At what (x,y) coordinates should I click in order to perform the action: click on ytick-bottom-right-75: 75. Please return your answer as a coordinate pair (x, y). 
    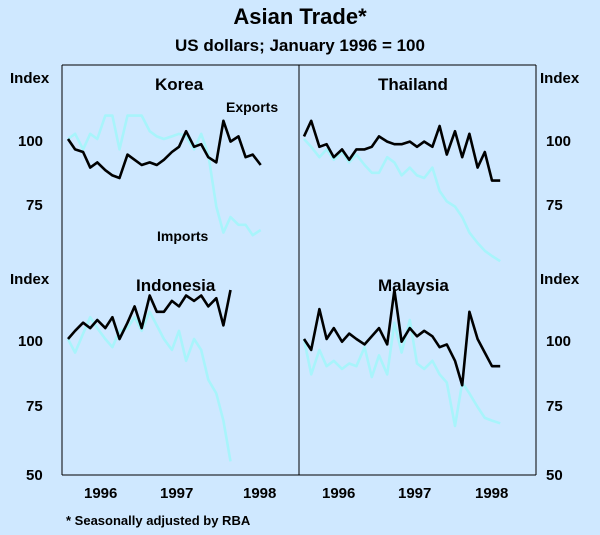
    Looking at the image, I should click on (554, 406).